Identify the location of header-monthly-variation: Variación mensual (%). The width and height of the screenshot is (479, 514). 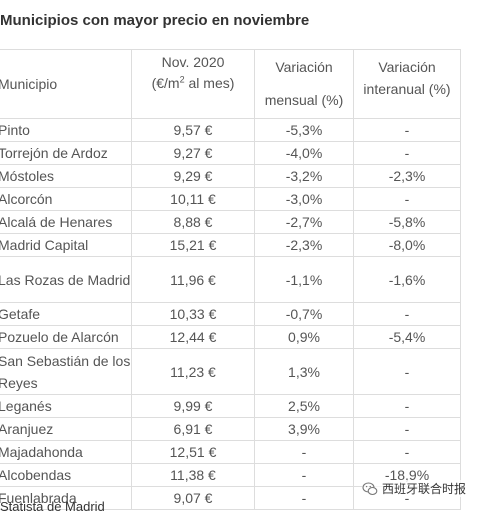
(304, 84).